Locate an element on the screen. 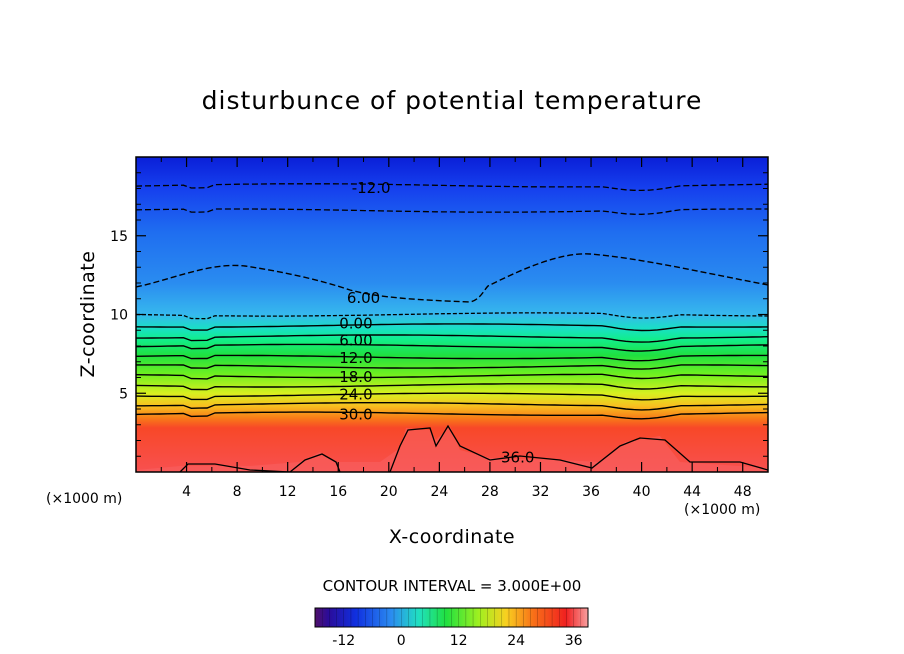 Image resolution: width=904 pixels, height=654 pixels. colorbar: -12 0 12 24 36 is located at coordinates (451, 628).